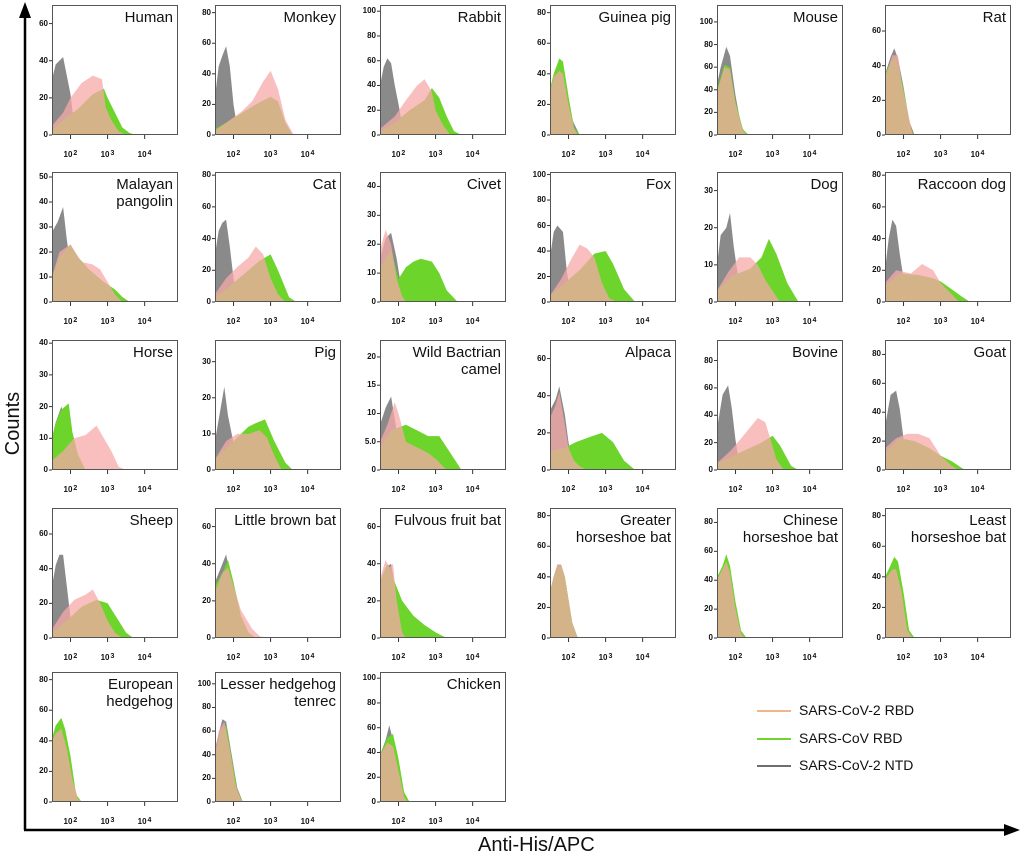  I want to click on y-tick-label: 50, so click(43, 176).